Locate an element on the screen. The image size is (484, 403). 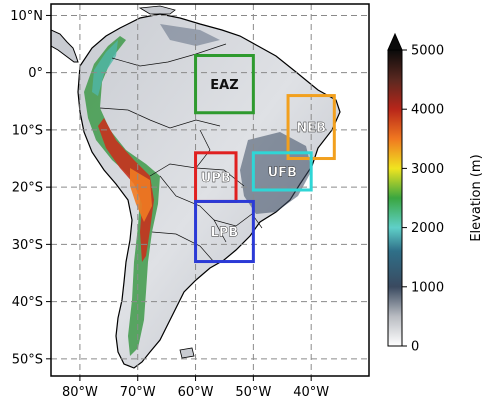
colorbar-tick-label: 5000 is located at coordinates (427, 51).